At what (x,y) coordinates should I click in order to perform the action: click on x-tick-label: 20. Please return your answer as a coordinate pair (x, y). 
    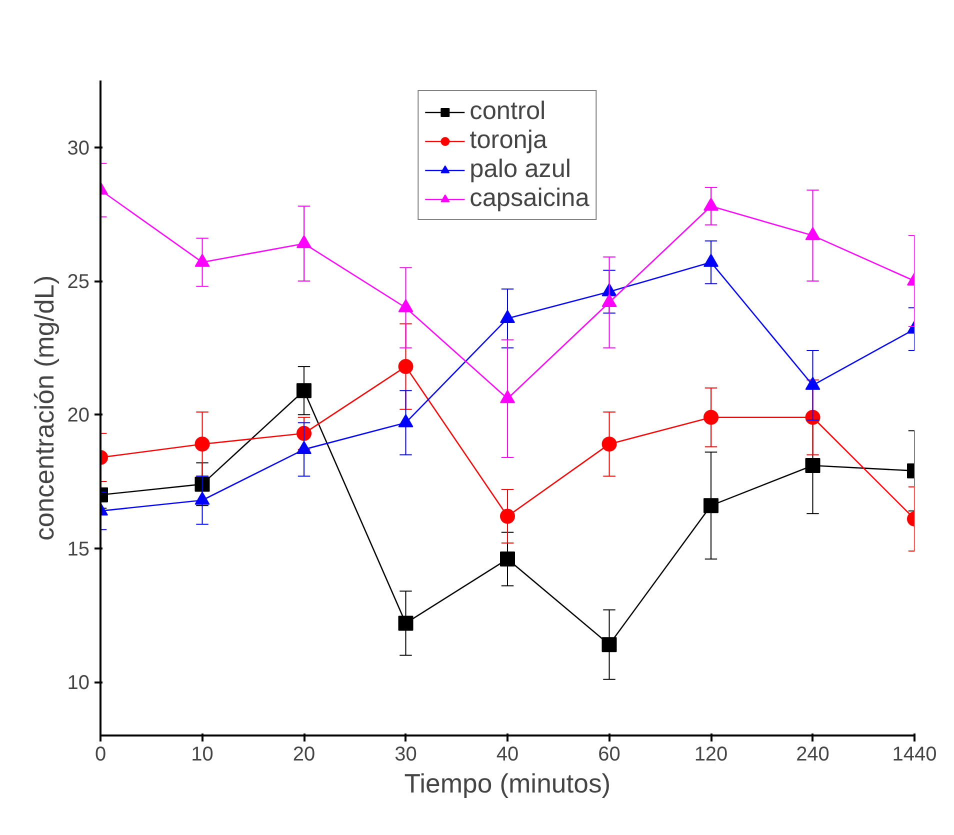
    Looking at the image, I should click on (304, 755).